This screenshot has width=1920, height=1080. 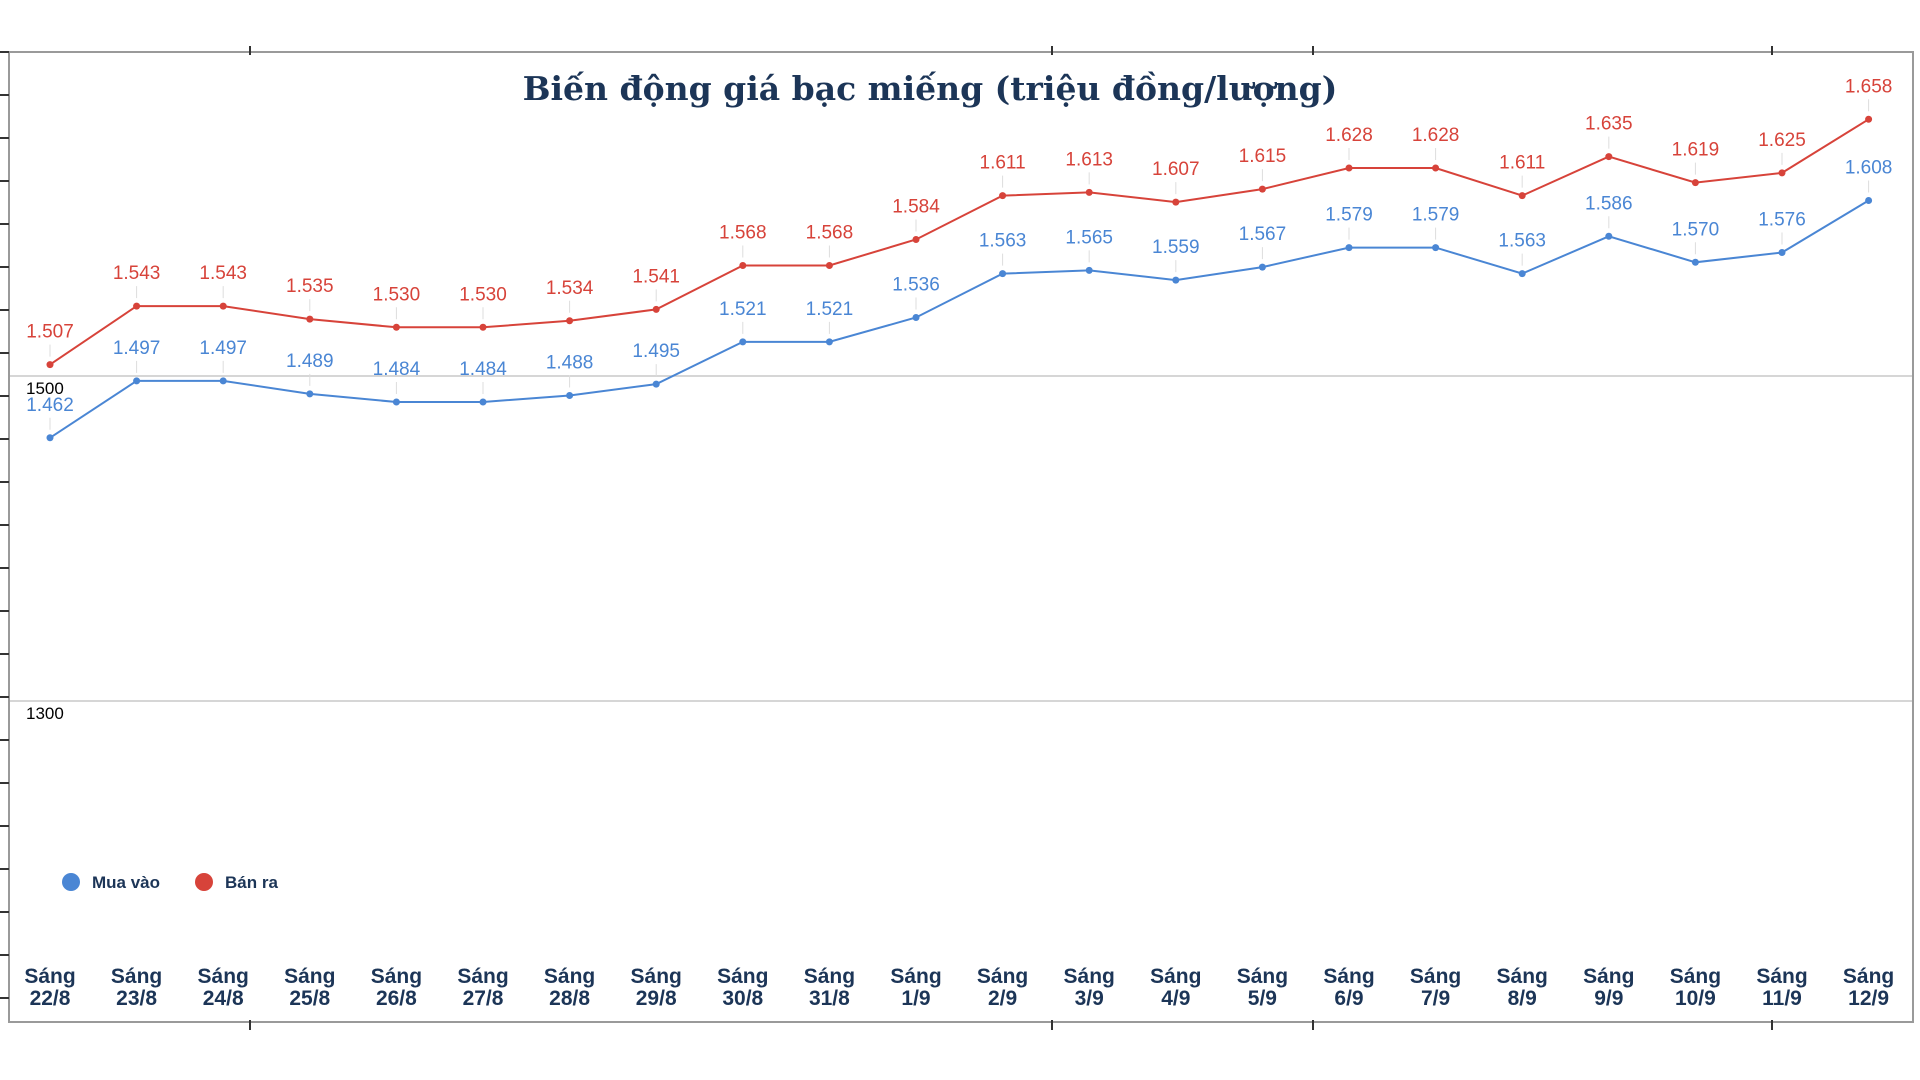 I want to click on x-tick-label: 3/9, so click(x=1089, y=998).